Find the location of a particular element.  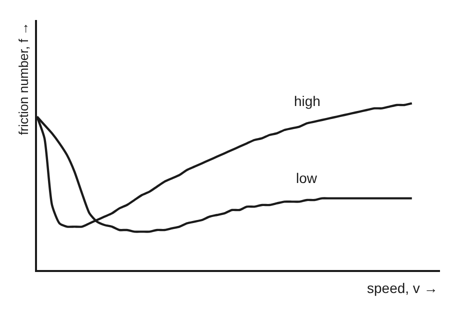

x-axis-title: speed, v → is located at coordinates (402, 288).